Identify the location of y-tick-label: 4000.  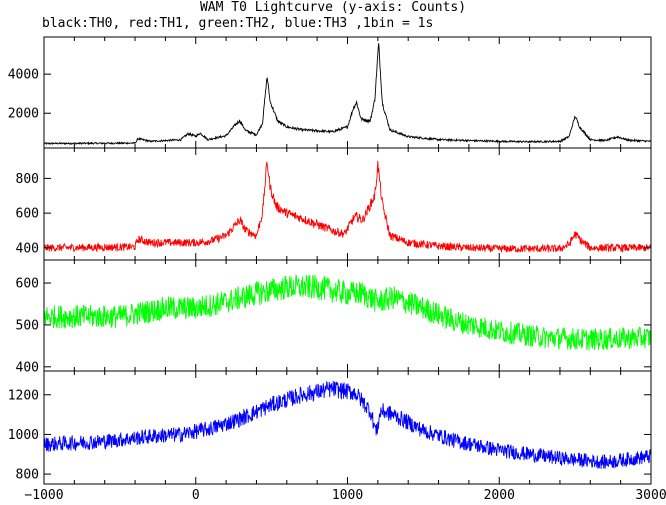
(23, 75).